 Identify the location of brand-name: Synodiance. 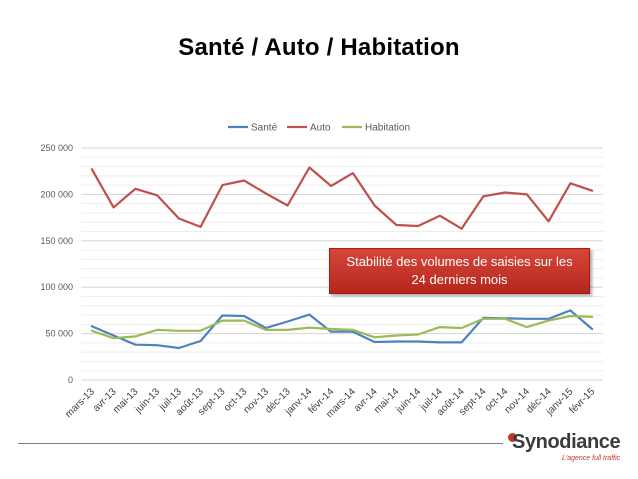
(566, 442).